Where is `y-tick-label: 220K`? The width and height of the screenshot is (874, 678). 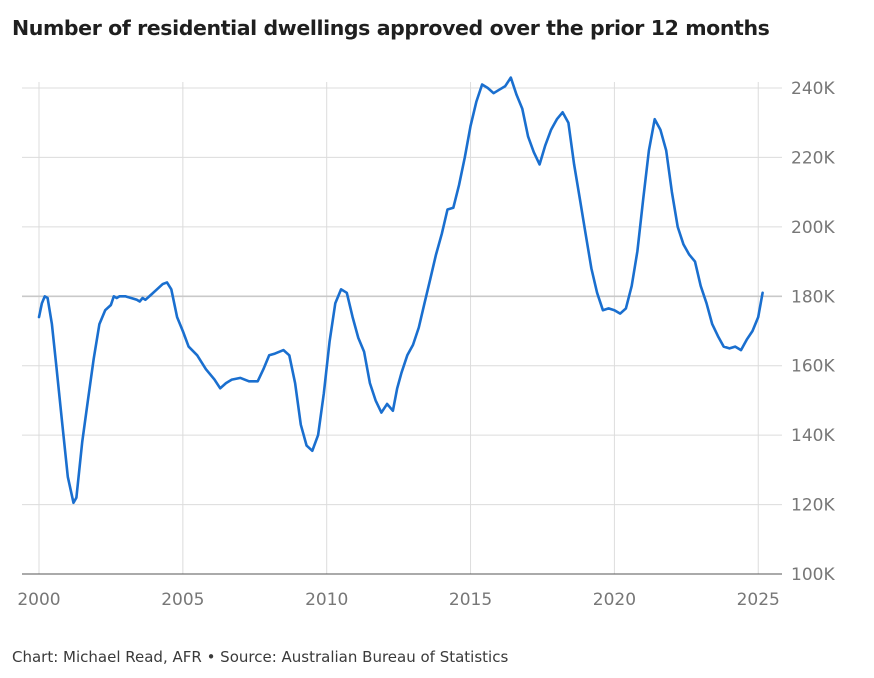 y-tick-label: 220K is located at coordinates (813, 158).